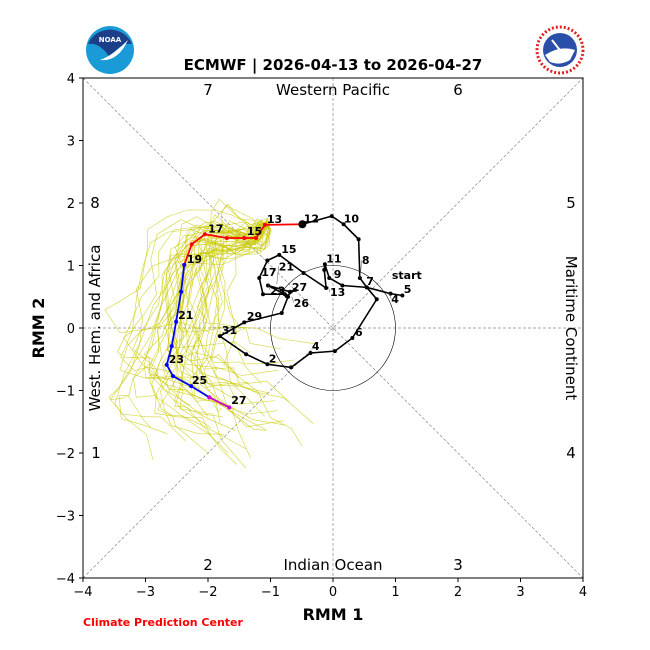 The width and height of the screenshot is (650, 650). What do you see at coordinates (194, 259) in the screenshot?
I see `date-label: 19` at bounding box center [194, 259].